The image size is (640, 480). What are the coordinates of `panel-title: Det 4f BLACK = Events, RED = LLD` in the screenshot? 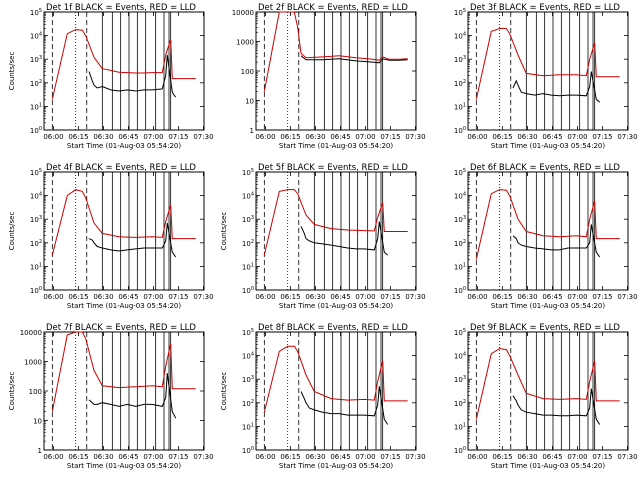 It's located at (121, 168).